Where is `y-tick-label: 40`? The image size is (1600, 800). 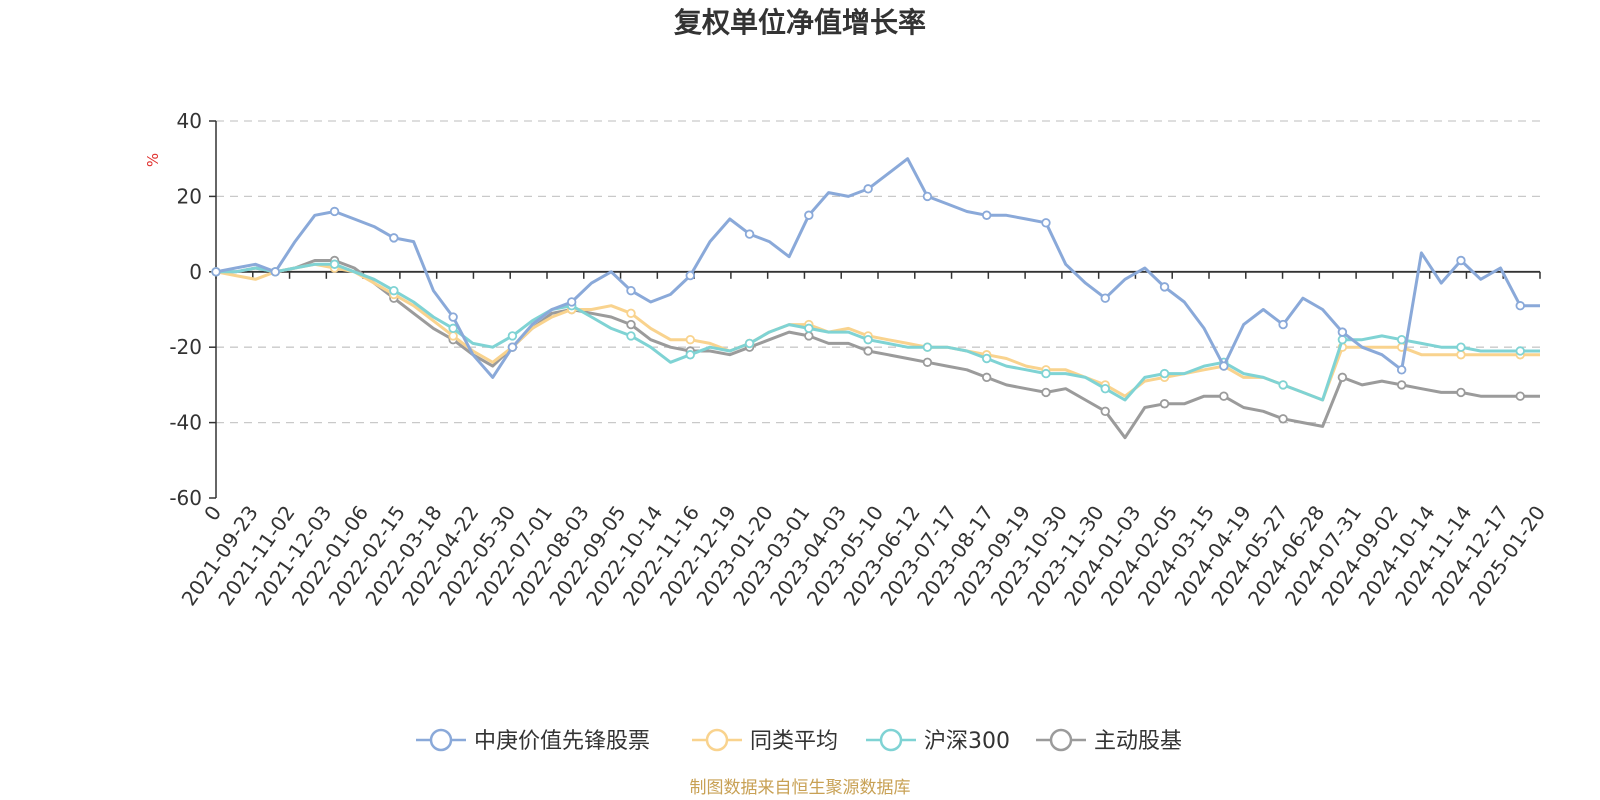 y-tick-label: 40 is located at coordinates (189, 121).